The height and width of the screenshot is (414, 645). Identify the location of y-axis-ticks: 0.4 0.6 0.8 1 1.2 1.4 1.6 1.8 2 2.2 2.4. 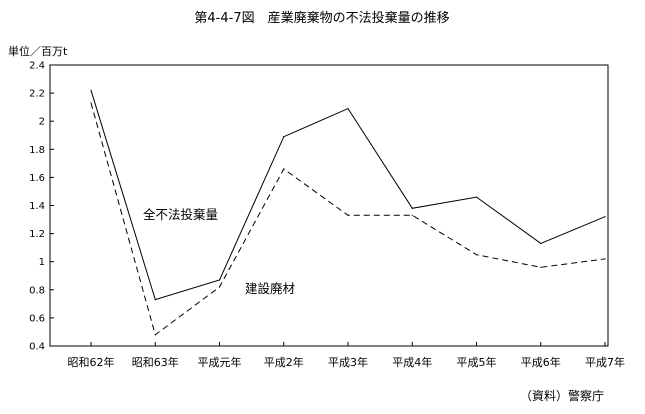
(41, 207).